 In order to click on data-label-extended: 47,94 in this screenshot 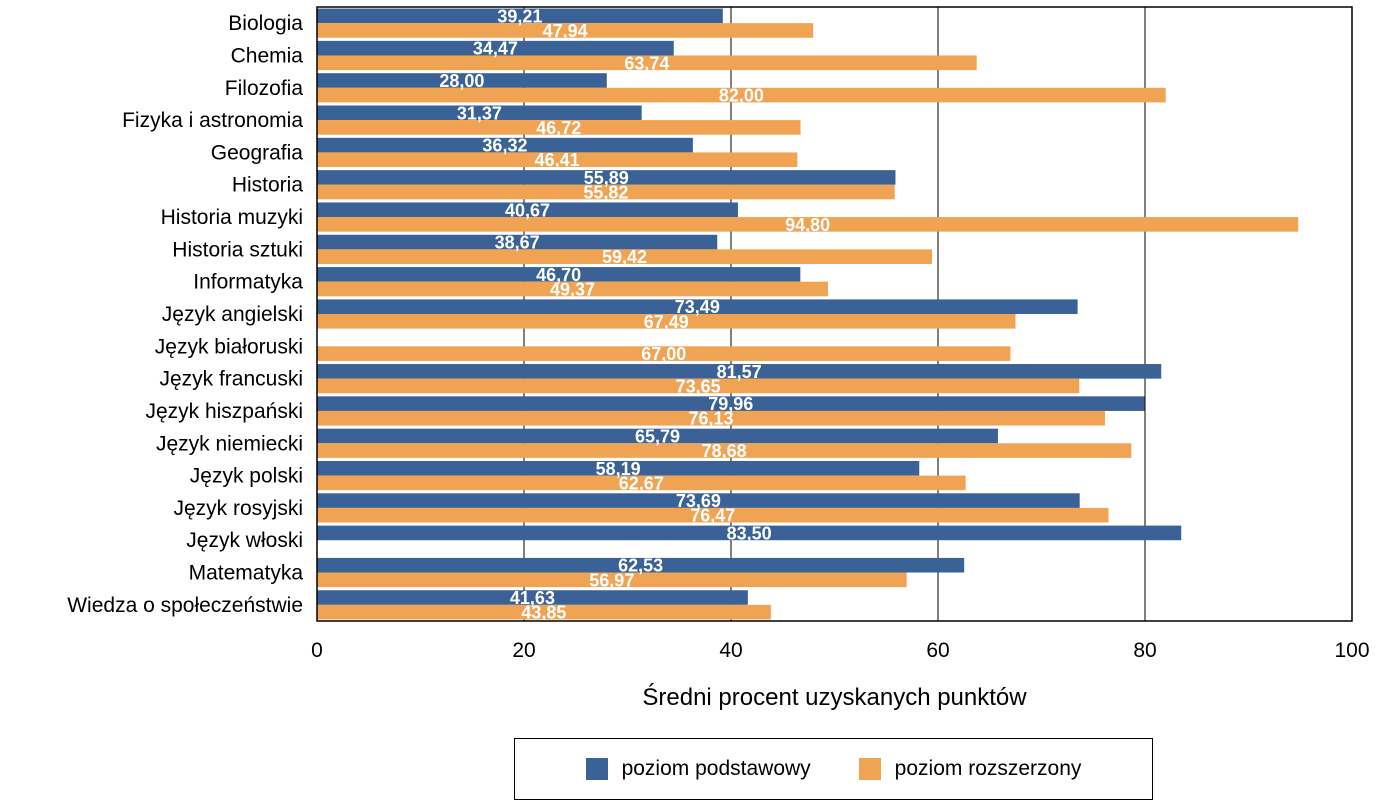, I will do `click(565, 31)`.